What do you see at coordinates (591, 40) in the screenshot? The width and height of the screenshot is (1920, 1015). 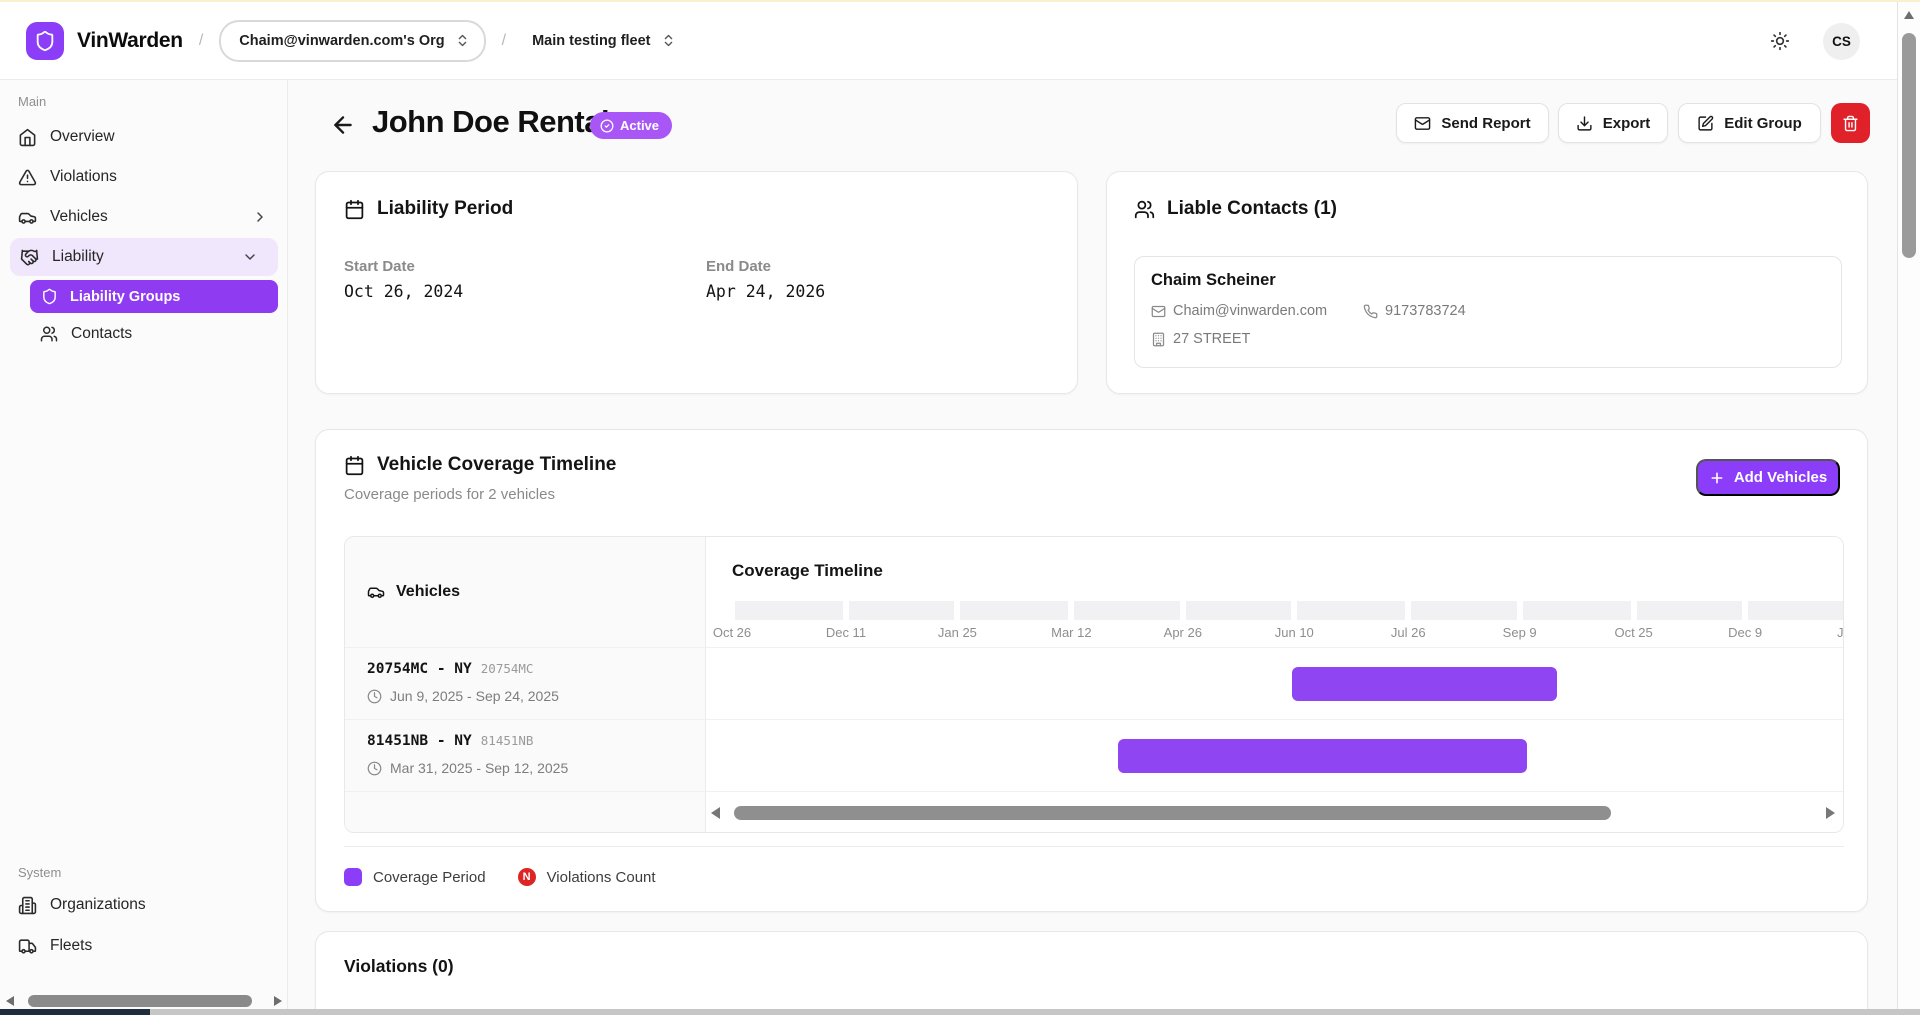 I see `fleet-selector-value: Main testing fleet` at bounding box center [591, 40].